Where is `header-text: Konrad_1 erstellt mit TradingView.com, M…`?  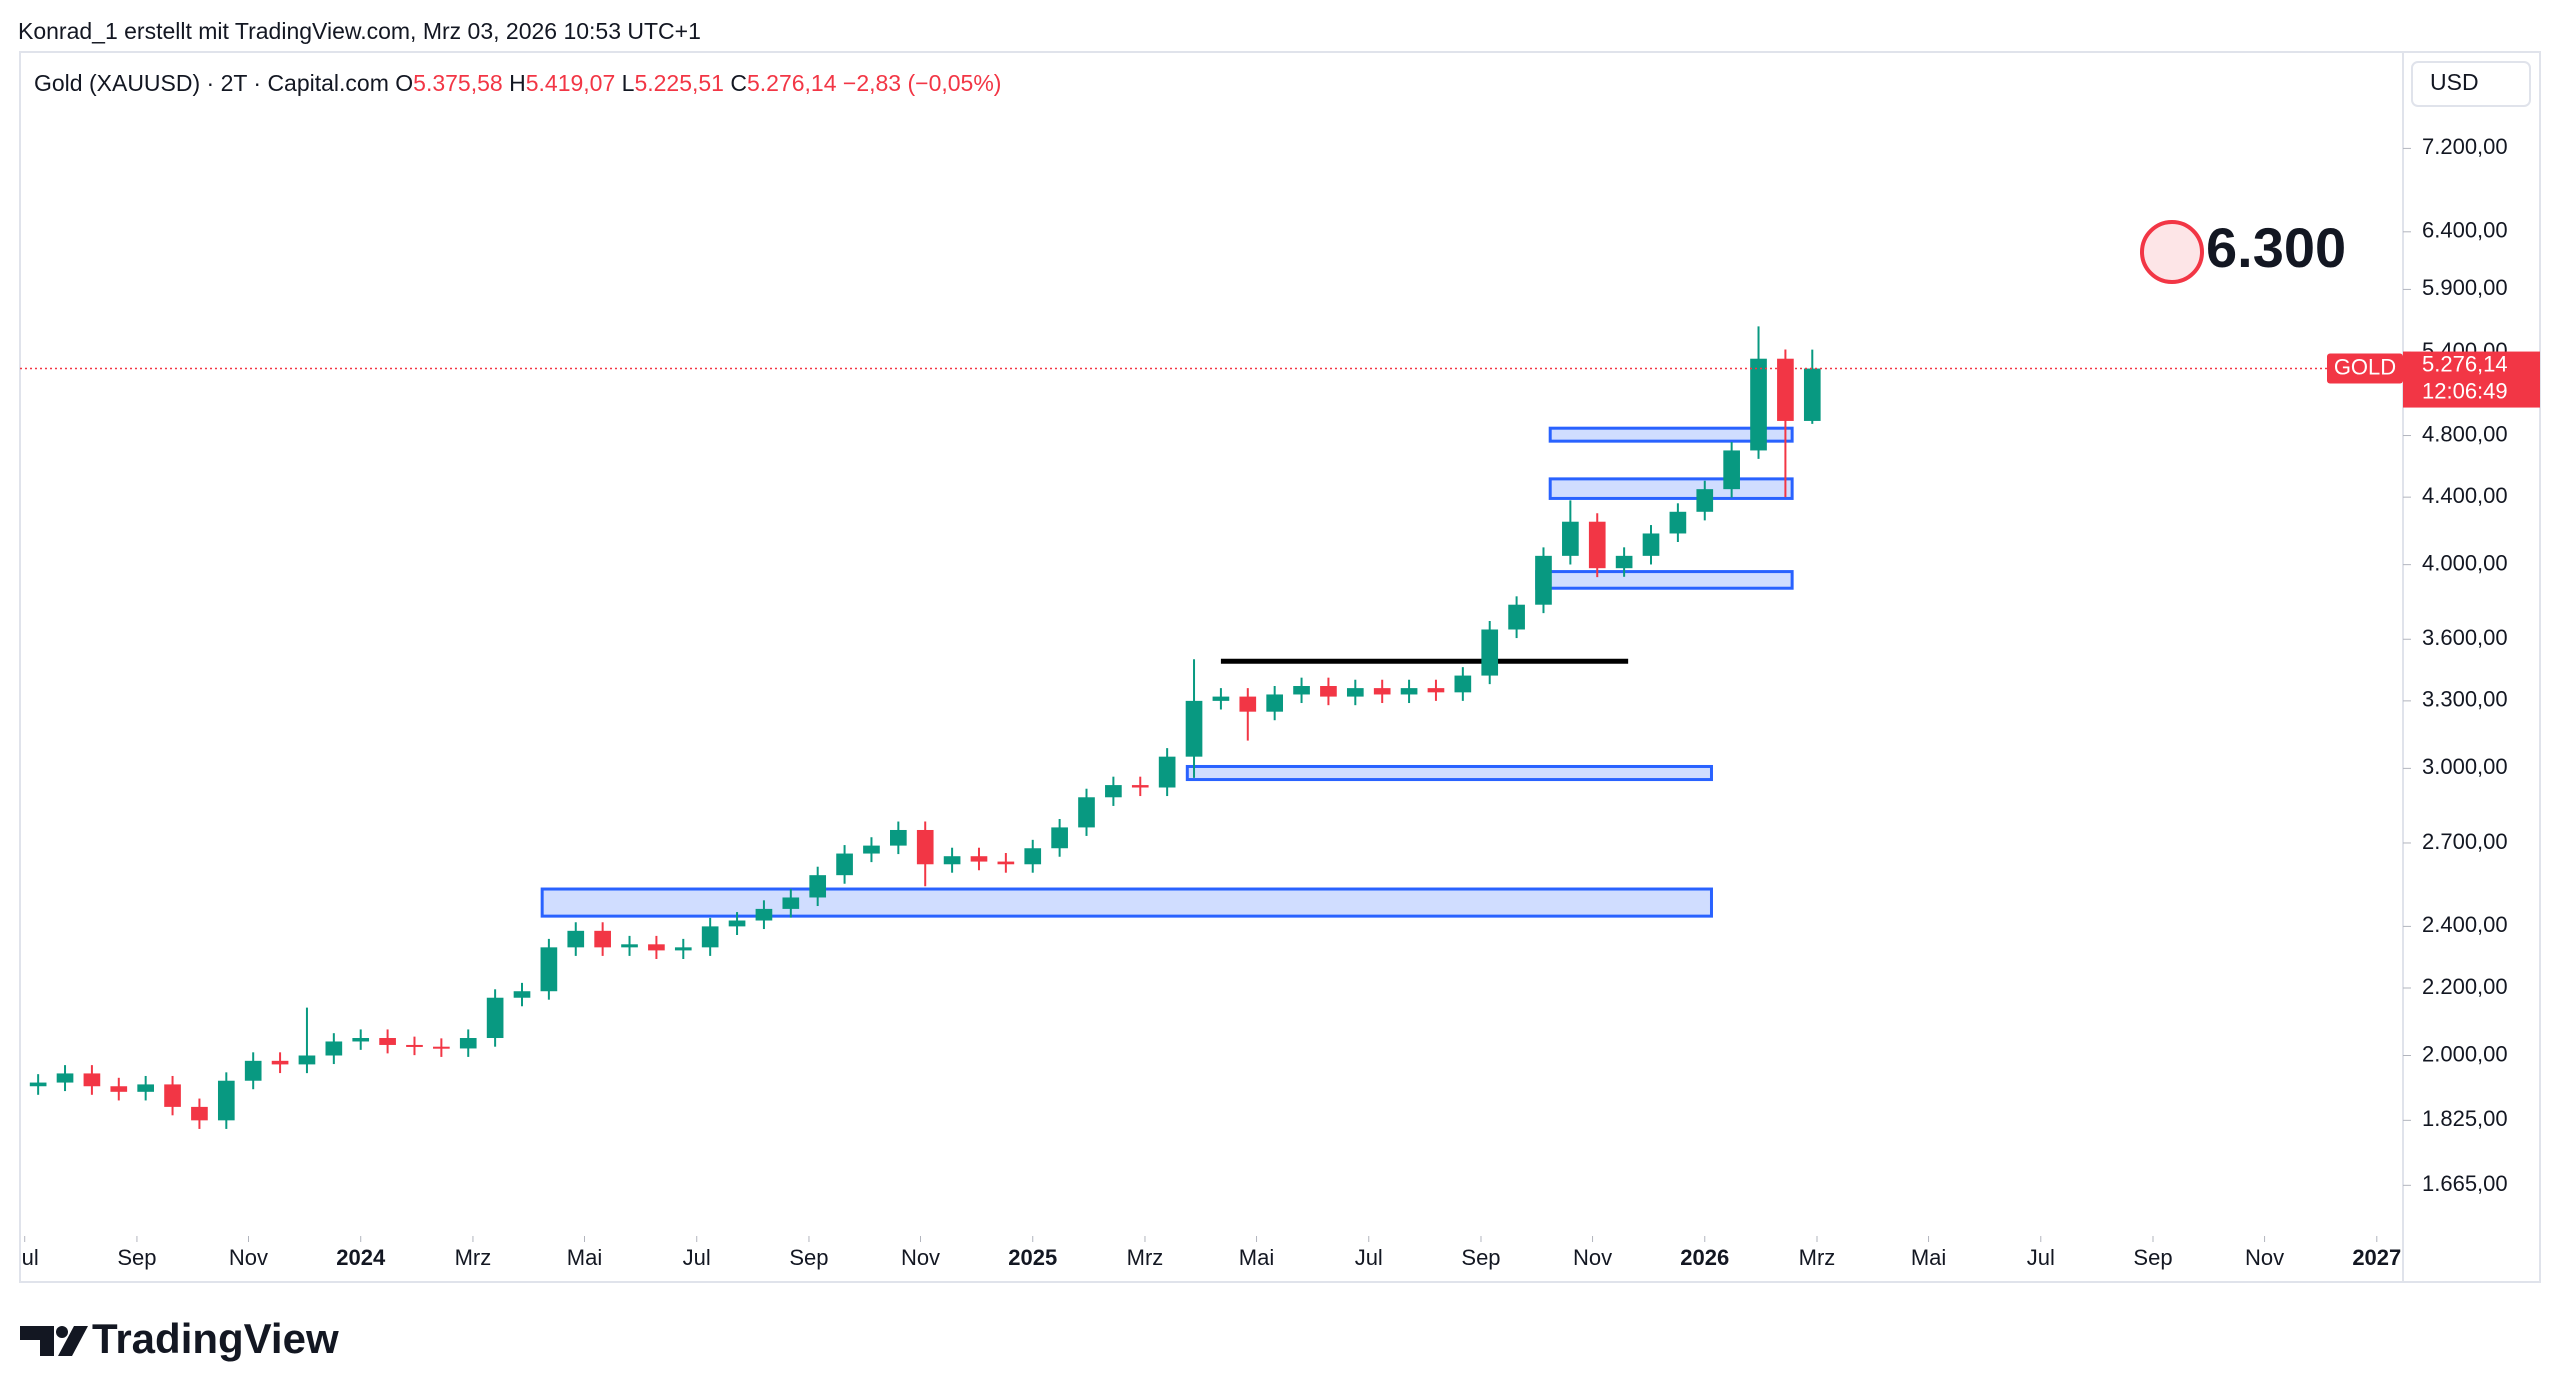
header-text: Konrad_1 erstellt mit TradingView.com, M… is located at coordinates (359, 31).